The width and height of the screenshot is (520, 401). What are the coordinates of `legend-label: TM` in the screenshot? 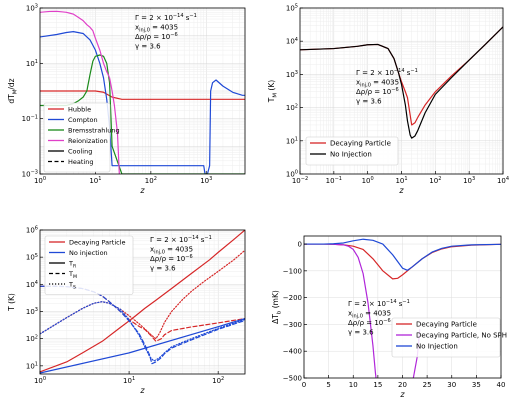 It's located at (72, 275).